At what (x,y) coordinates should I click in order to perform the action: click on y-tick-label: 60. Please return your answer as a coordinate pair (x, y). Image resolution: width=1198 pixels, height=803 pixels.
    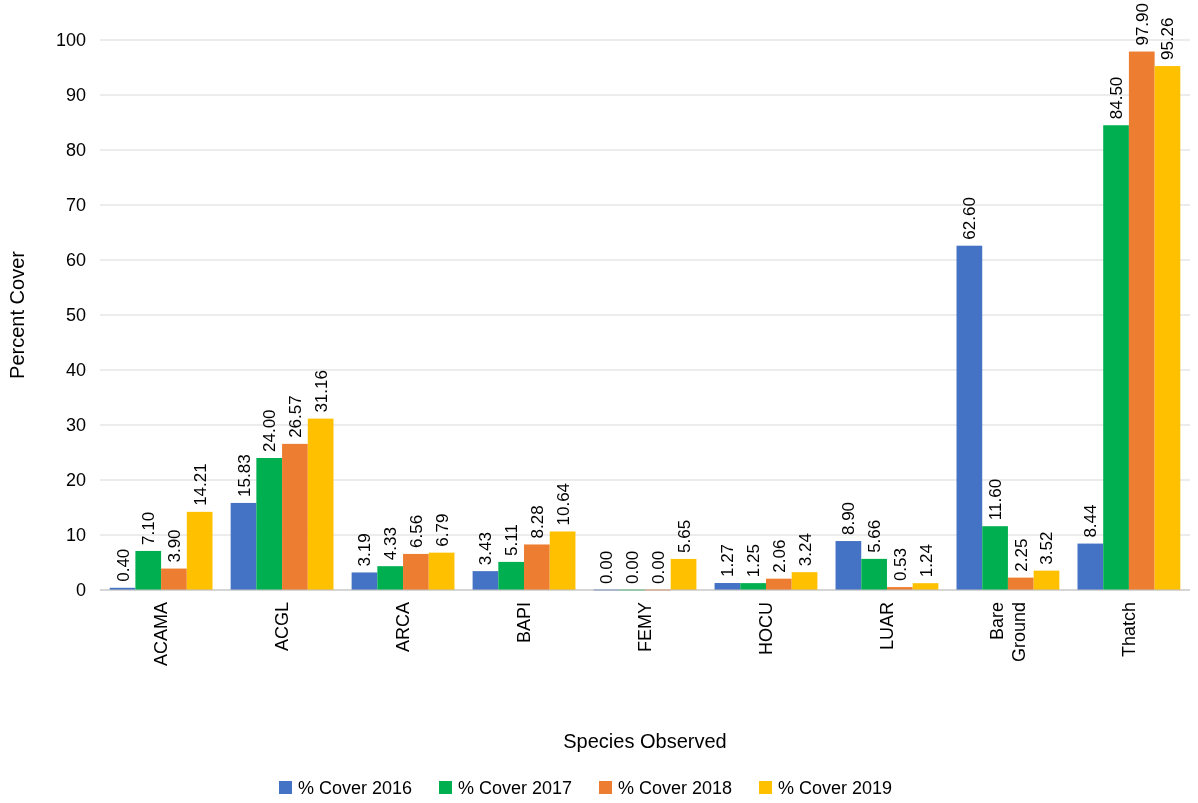
    Looking at the image, I should click on (75, 260).